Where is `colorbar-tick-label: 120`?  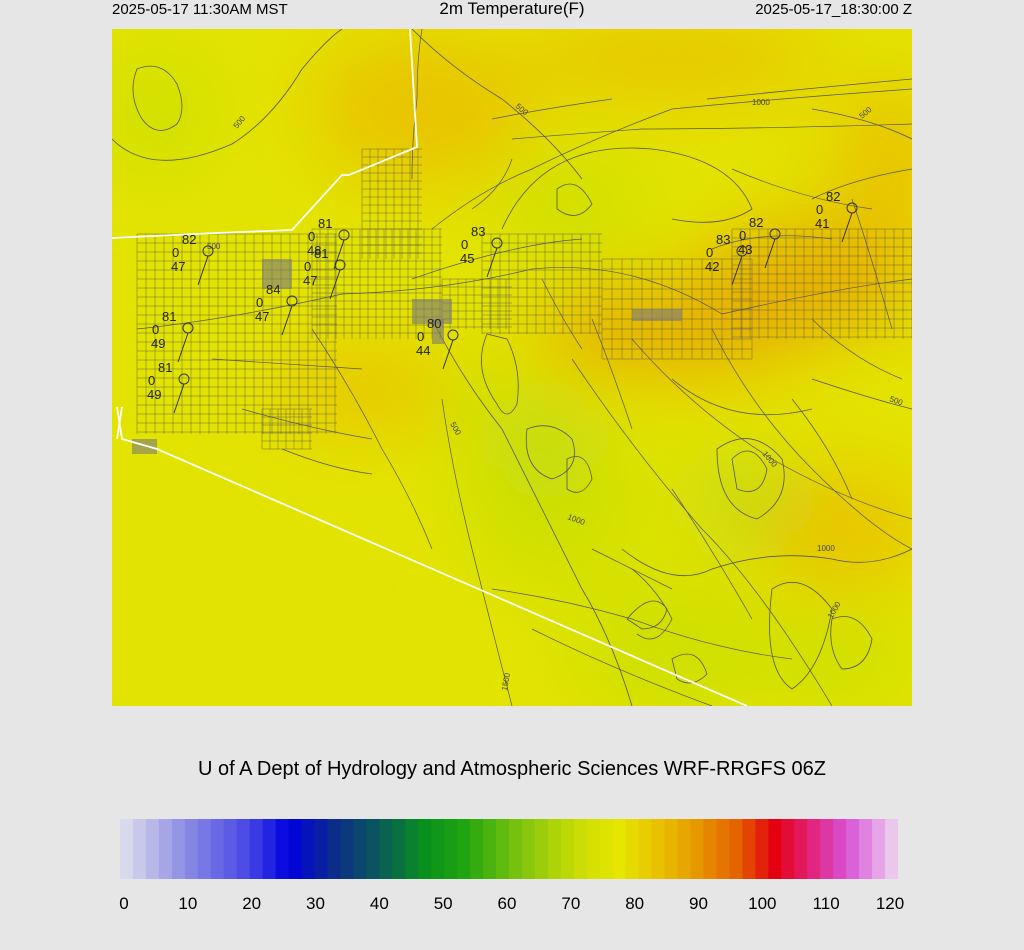 colorbar-tick-label: 120 is located at coordinates (890, 903).